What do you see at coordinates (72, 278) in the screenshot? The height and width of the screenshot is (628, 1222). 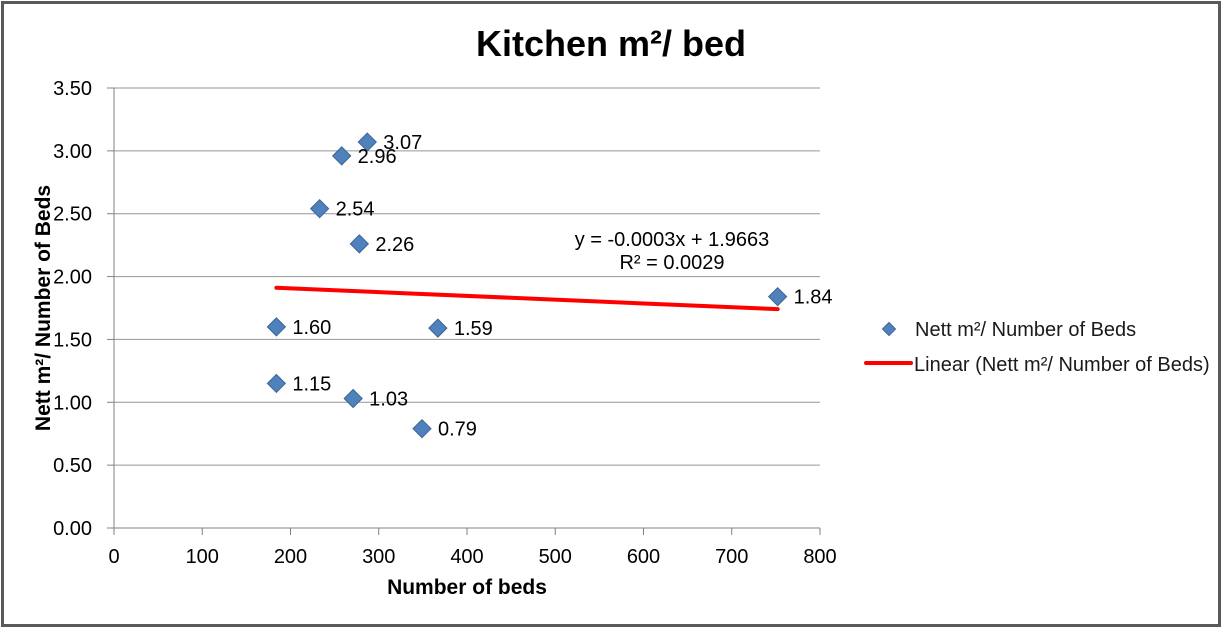 I see `y-tick-label: 2.00` at bounding box center [72, 278].